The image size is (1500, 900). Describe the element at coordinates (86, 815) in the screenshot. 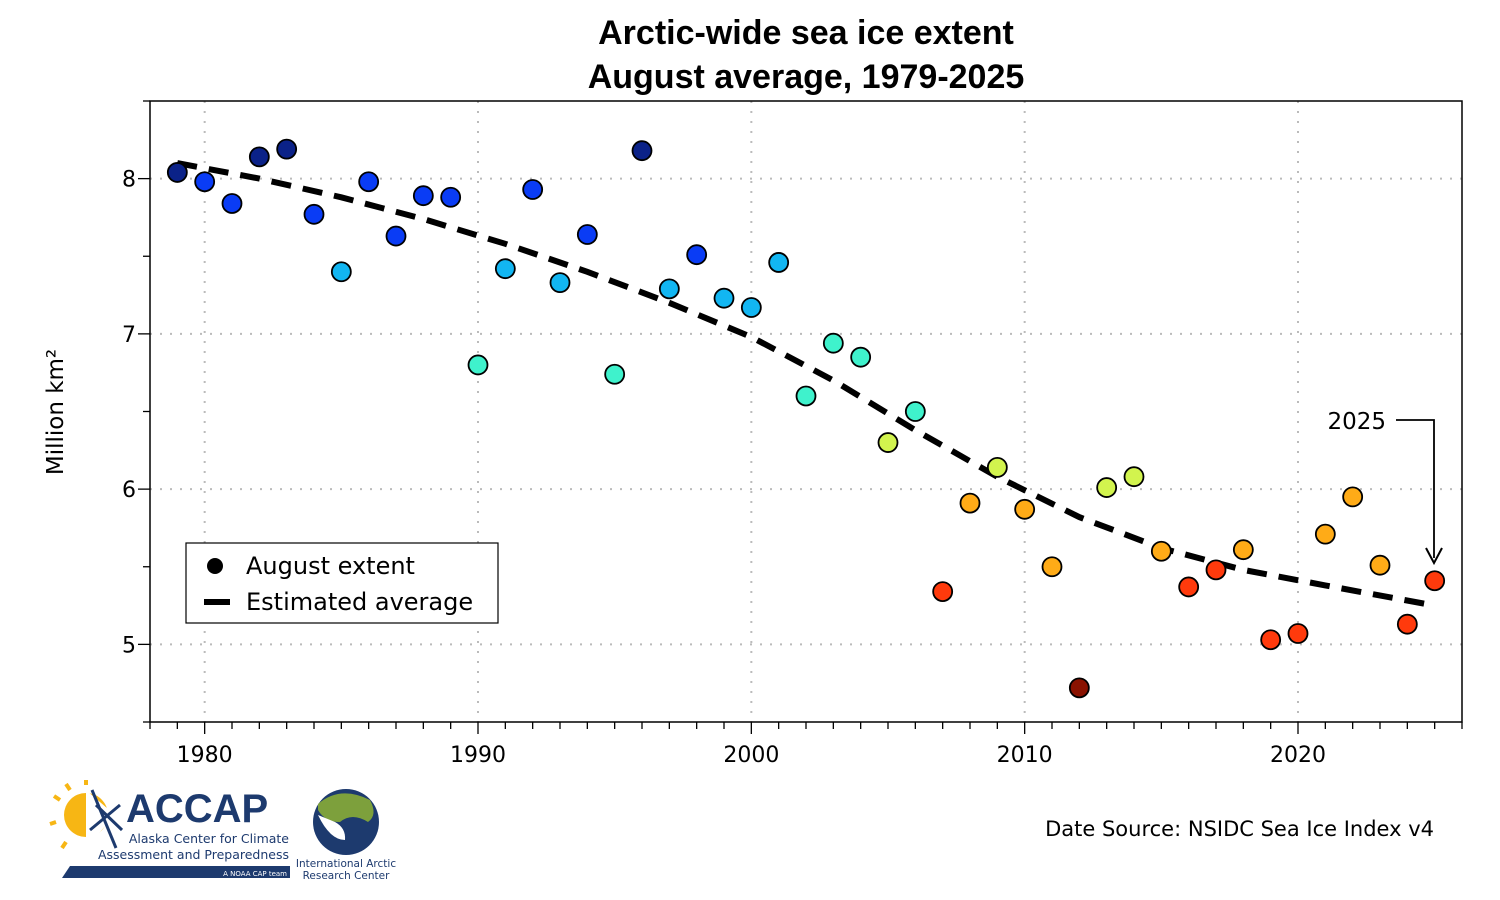

I see `sun-snowflake-icon` at that location.